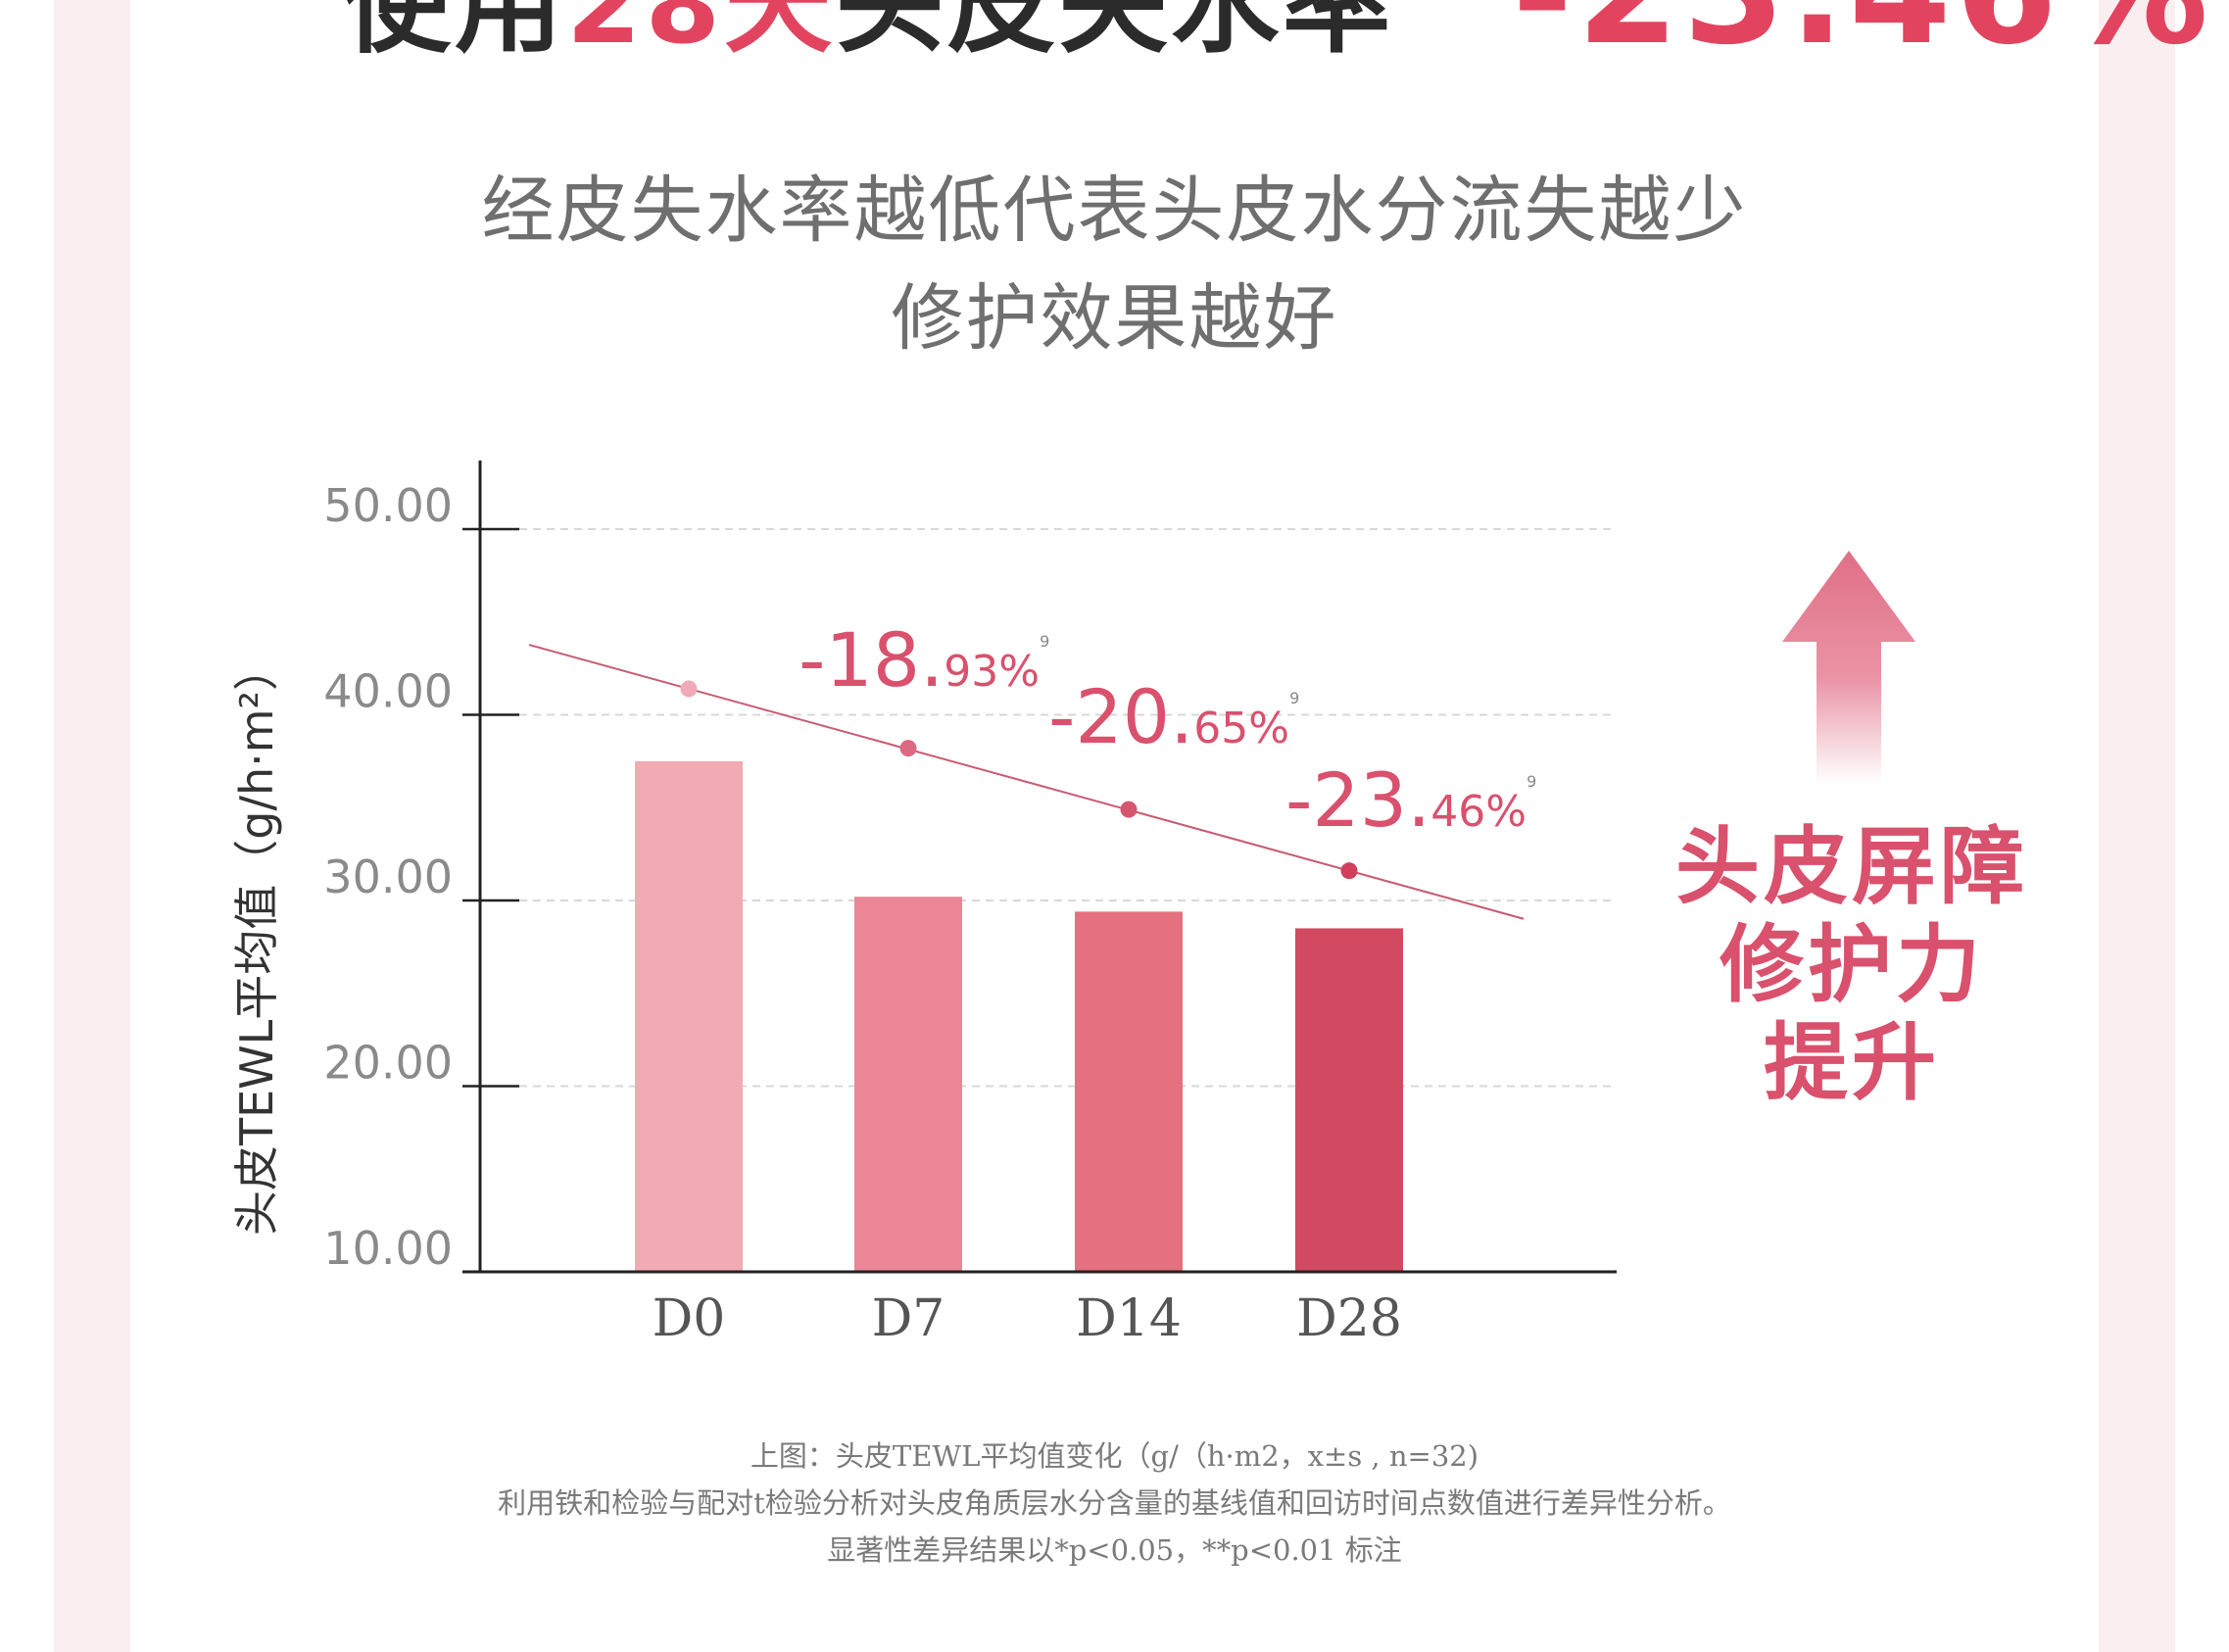 The image size is (2229, 1652). I want to click on reduction-label-d14: -20.65%9, so click(1173, 717).